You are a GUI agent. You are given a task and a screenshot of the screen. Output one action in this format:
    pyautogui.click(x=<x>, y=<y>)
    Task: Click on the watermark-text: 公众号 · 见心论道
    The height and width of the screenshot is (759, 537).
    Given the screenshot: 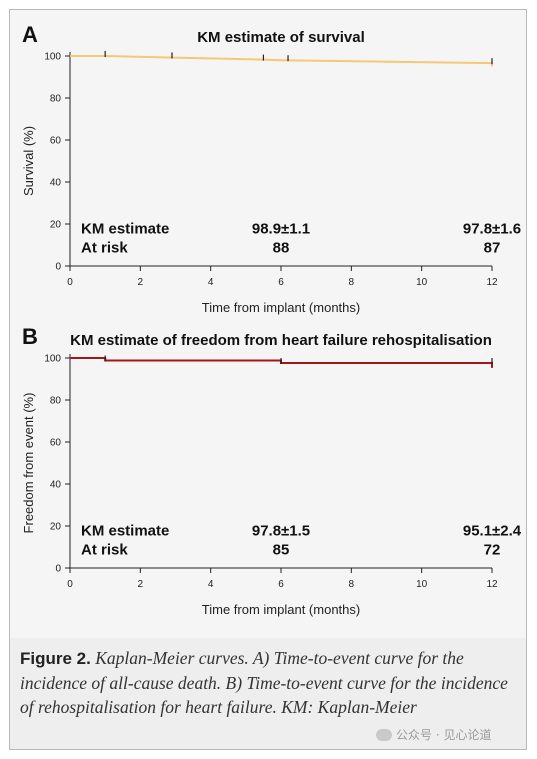 What is the action you would take?
    pyautogui.click(x=444, y=735)
    